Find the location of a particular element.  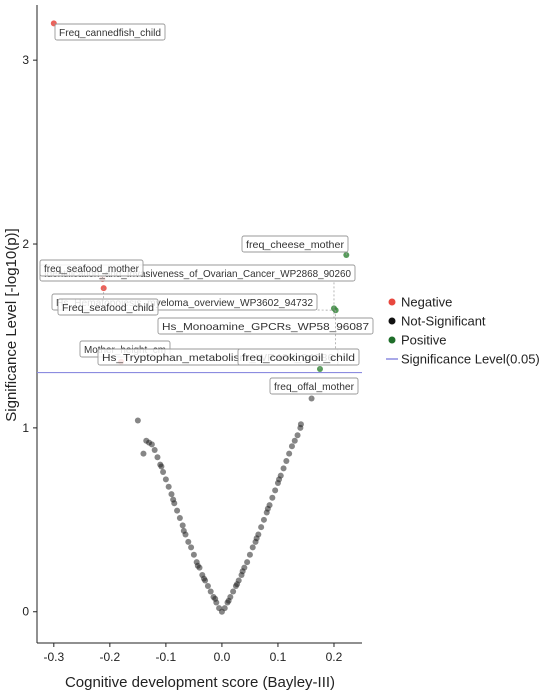

point-label: freq_cheese_mother is located at coordinates (295, 245).